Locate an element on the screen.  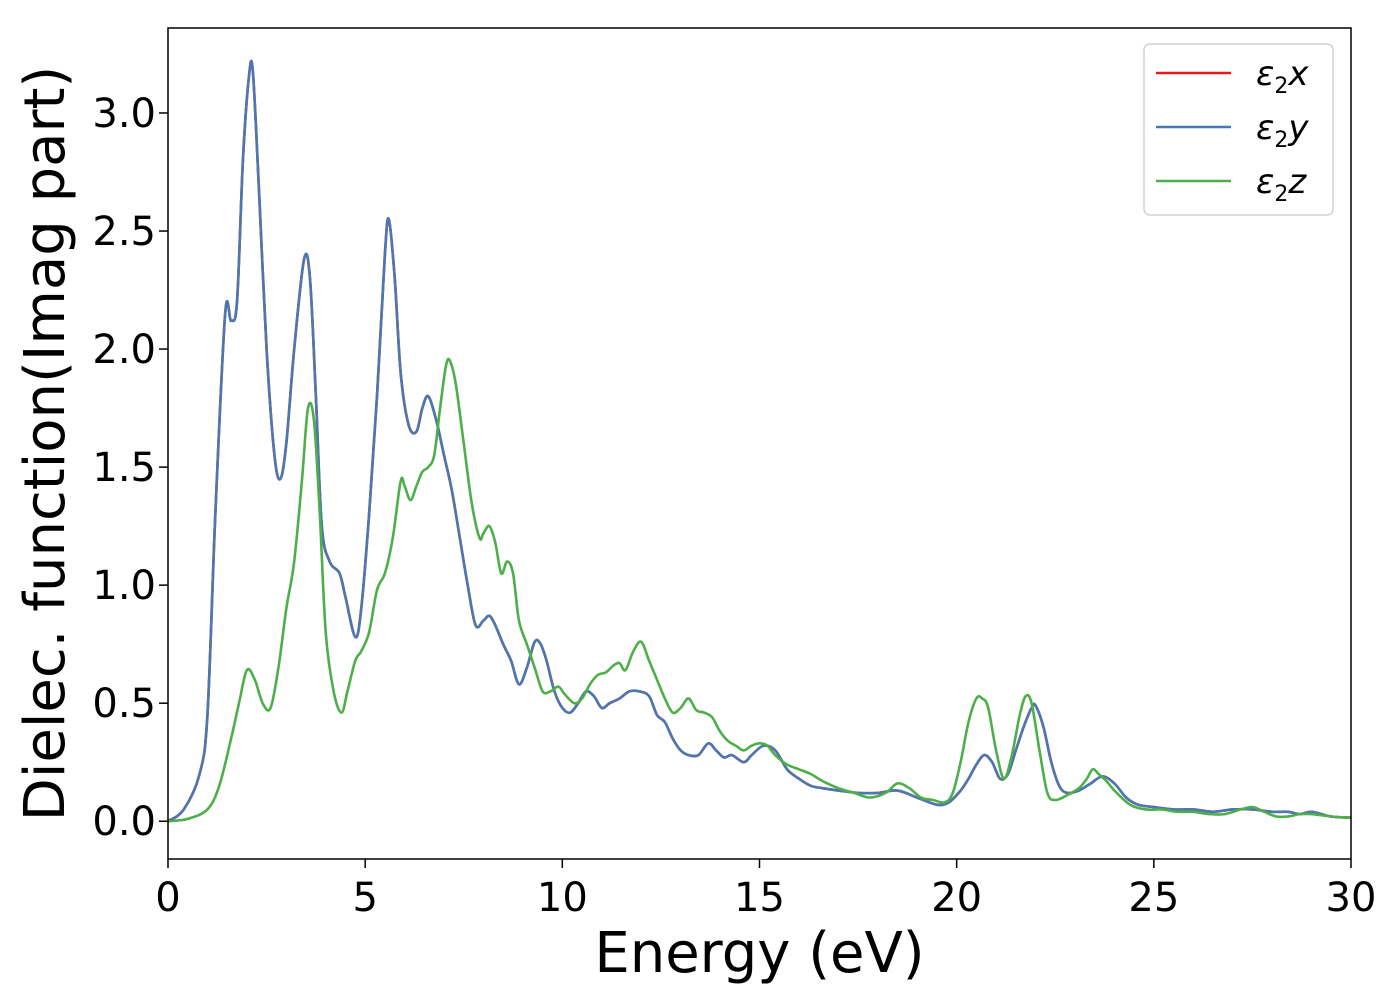
x-tick-label: 30 is located at coordinates (1351, 898).